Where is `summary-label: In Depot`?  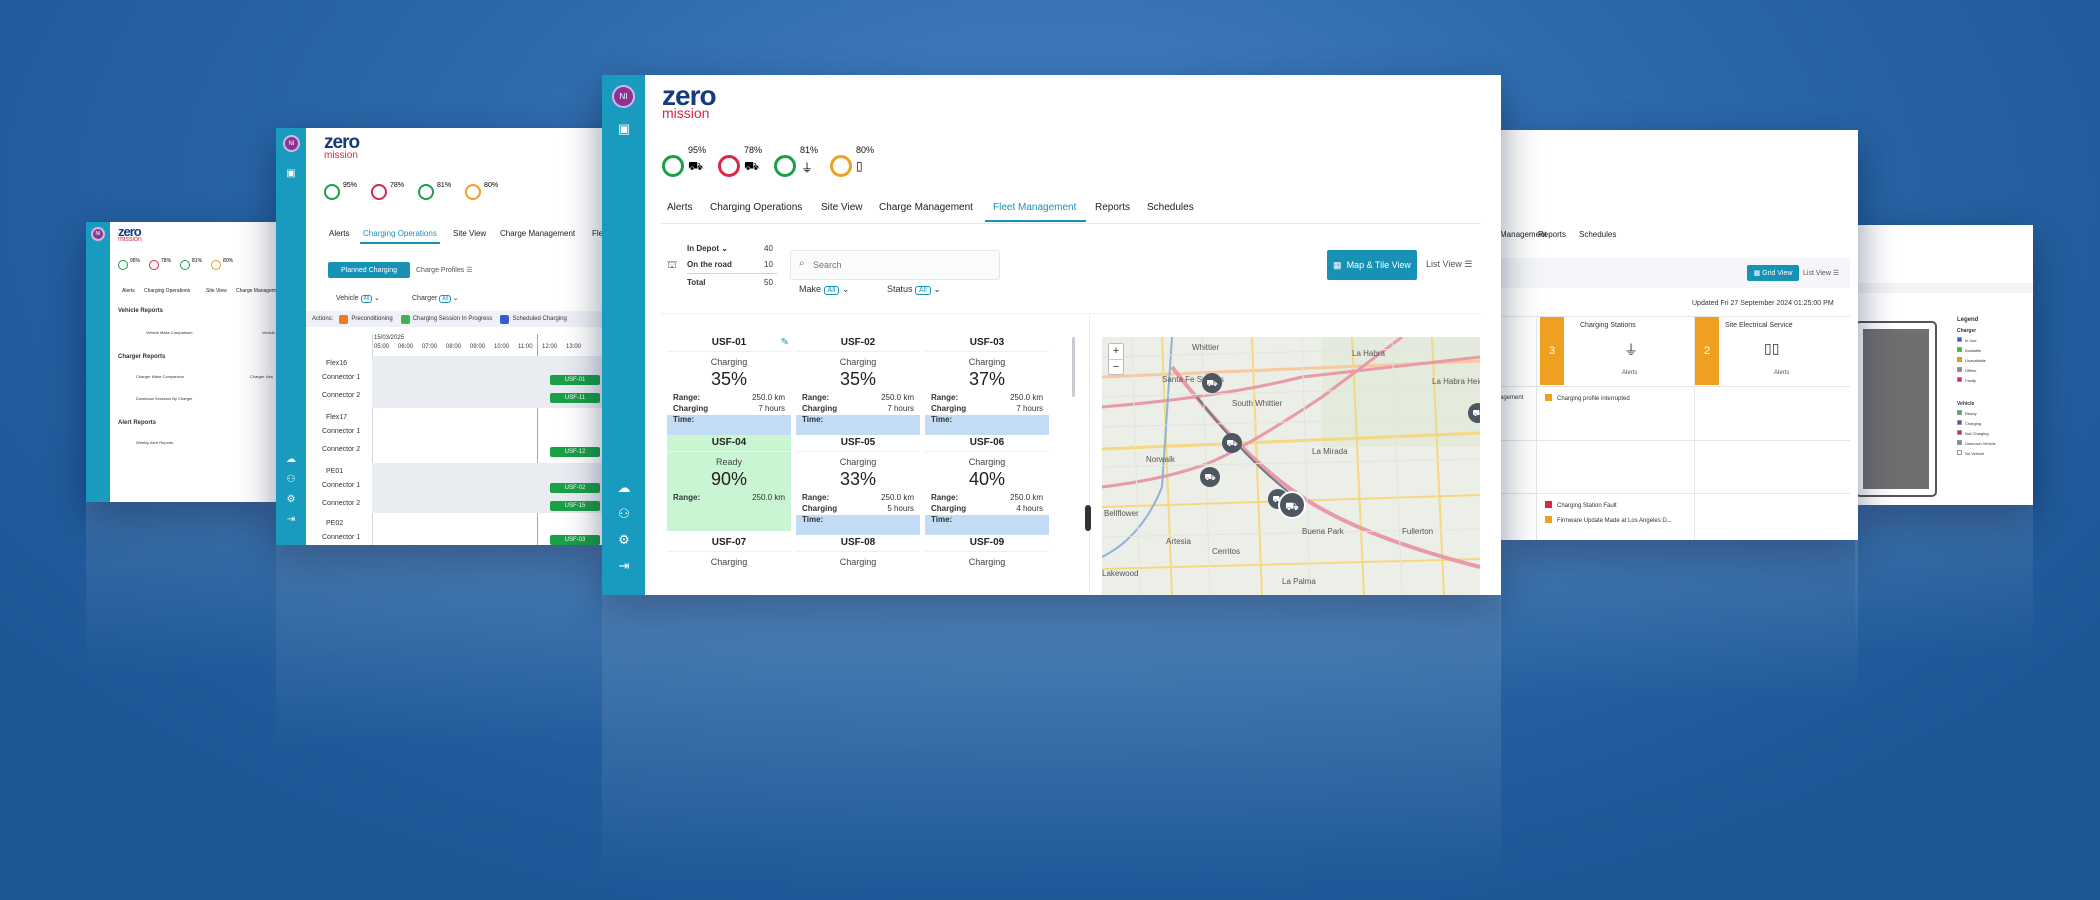 summary-label: In Depot is located at coordinates (703, 248).